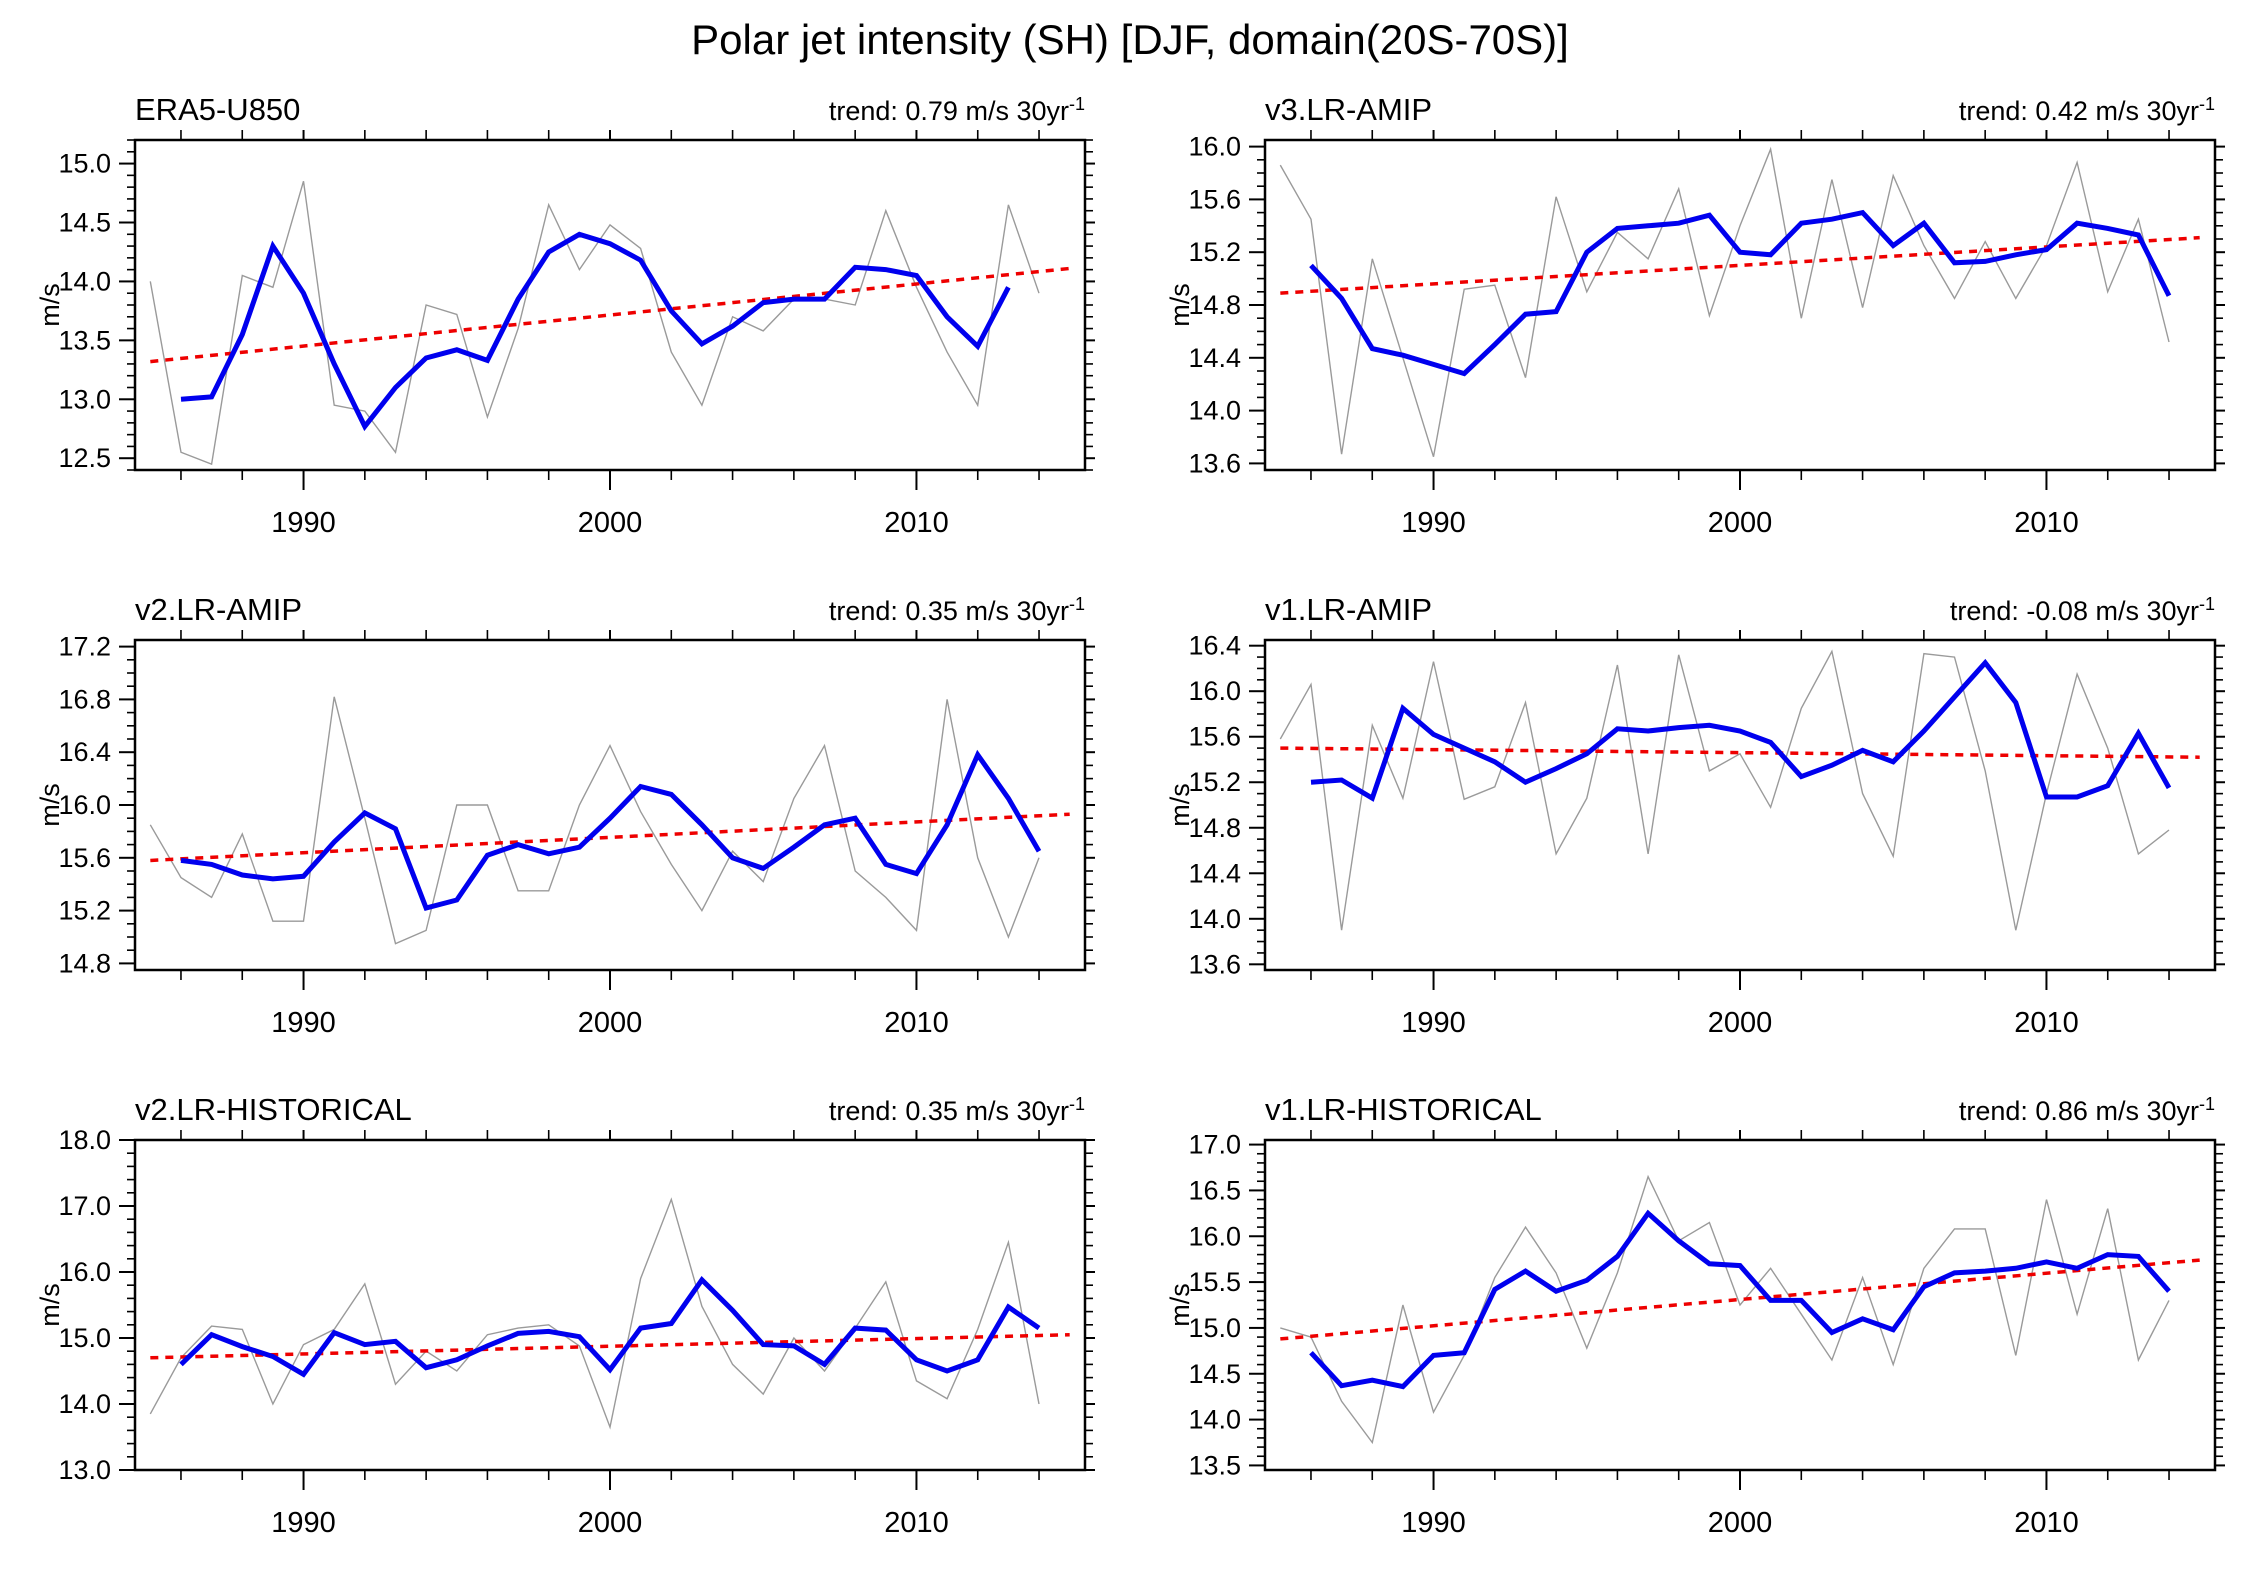 Image resolution: width=2260 pixels, height=1588 pixels. Describe the element at coordinates (84, 1142) in the screenshot. I see `svg-text: 18.0` at that location.